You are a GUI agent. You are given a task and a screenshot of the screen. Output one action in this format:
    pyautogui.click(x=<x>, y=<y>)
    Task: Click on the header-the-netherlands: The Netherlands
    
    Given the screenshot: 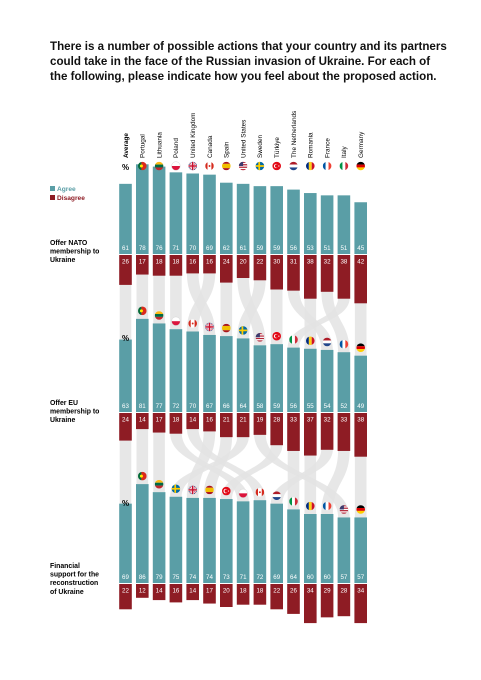 What is the action you would take?
    pyautogui.click(x=294, y=134)
    